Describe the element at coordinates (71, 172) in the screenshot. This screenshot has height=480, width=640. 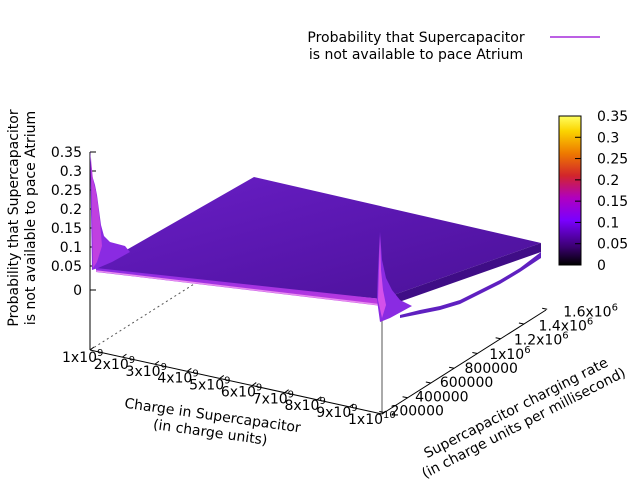
I see `z-tick-label: 0.3` at that location.